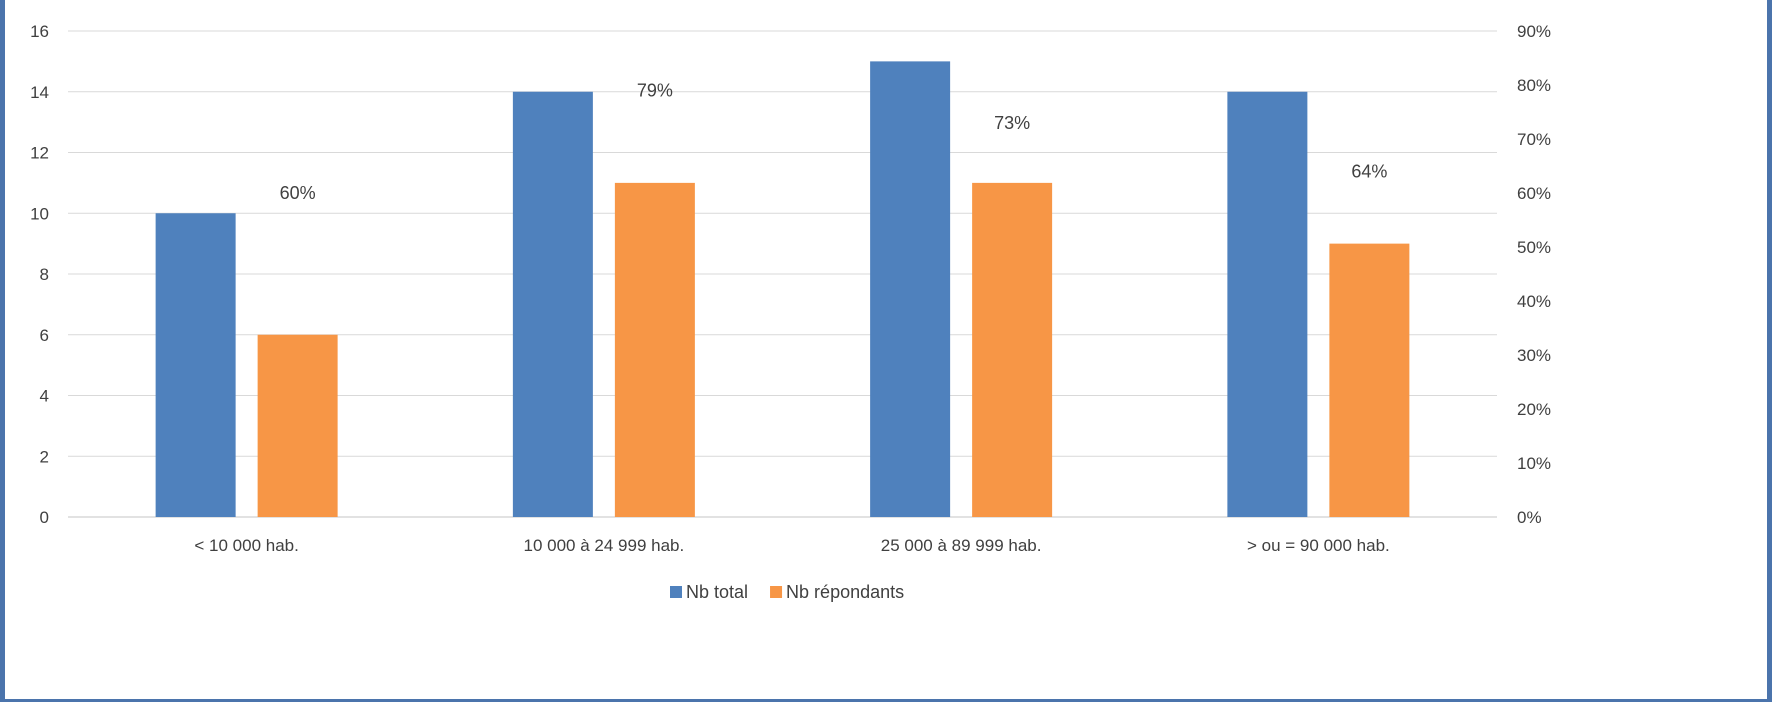  Describe the element at coordinates (1534, 31) in the screenshot. I see `y2-tick-label: 90%` at that location.